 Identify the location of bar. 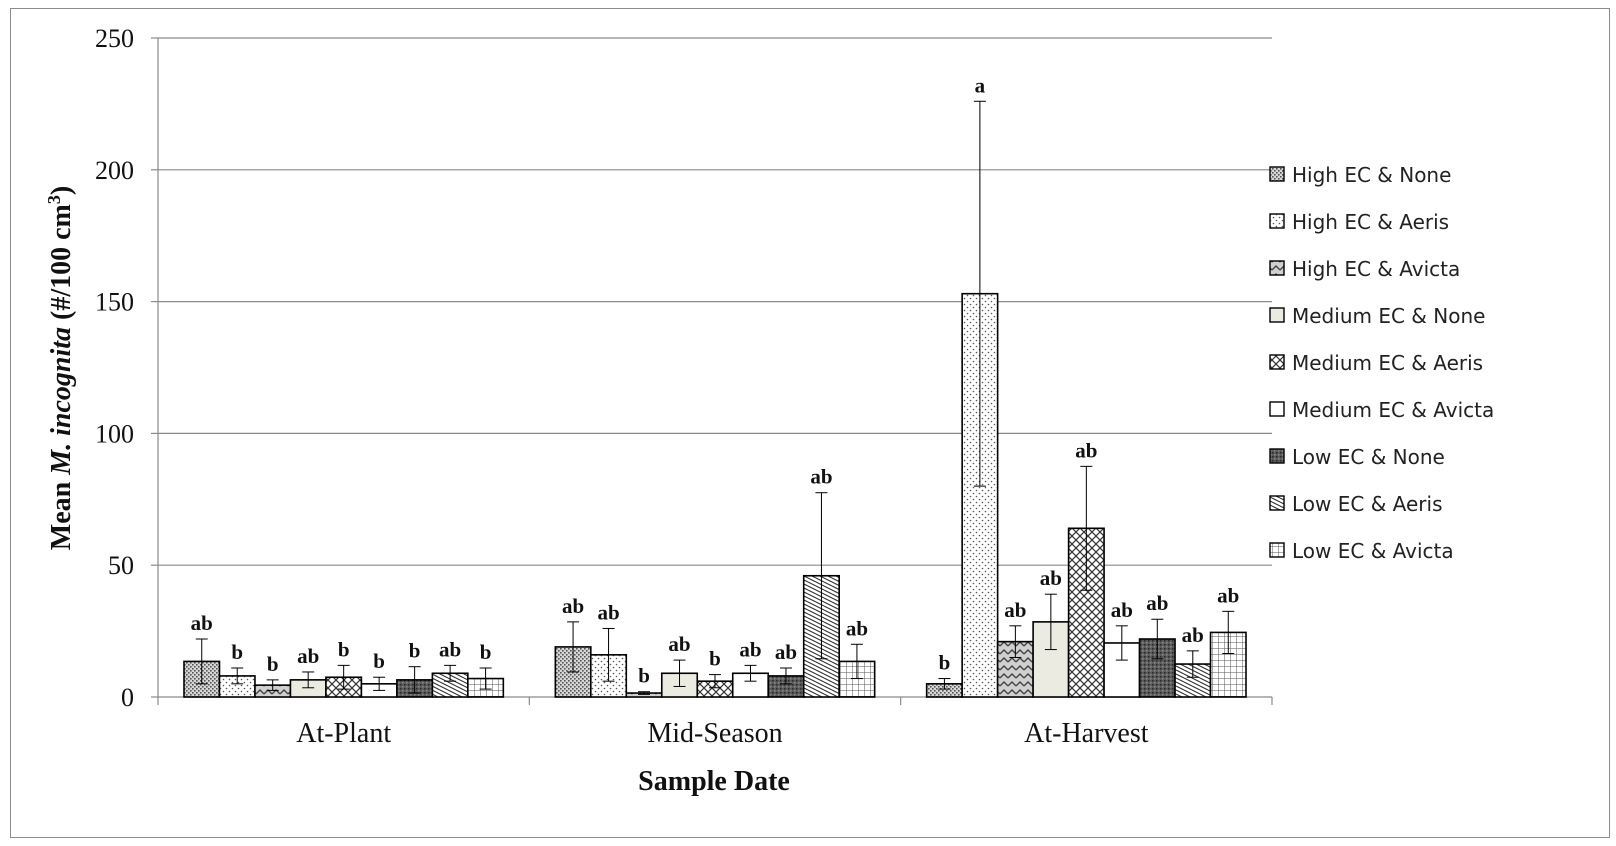
(1228, 664).